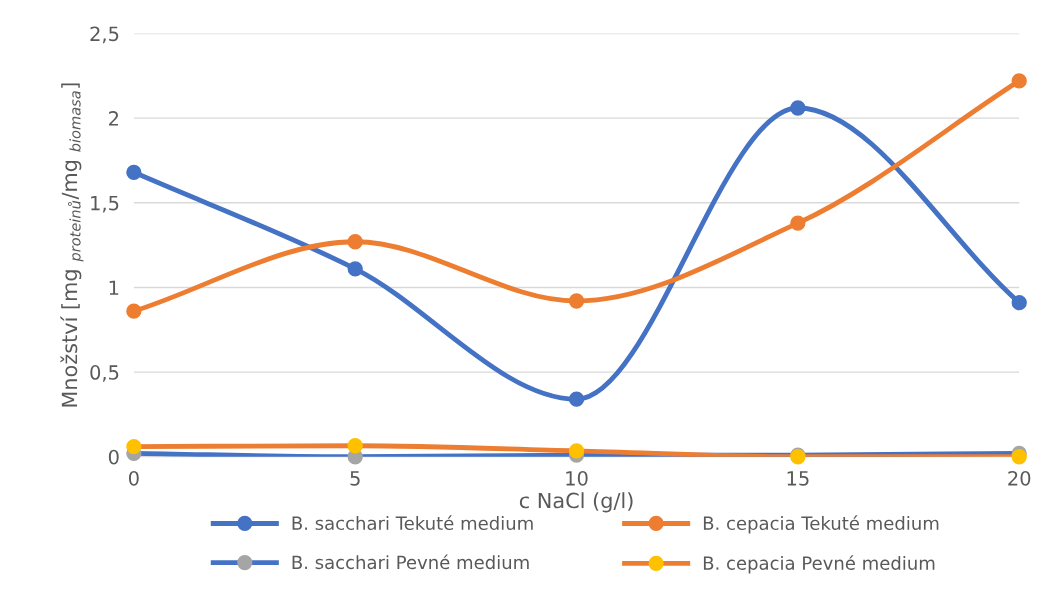 The height and width of the screenshot is (609, 1054). Describe the element at coordinates (819, 564) in the screenshot. I see `legend-label: B. cepacia Pevné medium` at that location.